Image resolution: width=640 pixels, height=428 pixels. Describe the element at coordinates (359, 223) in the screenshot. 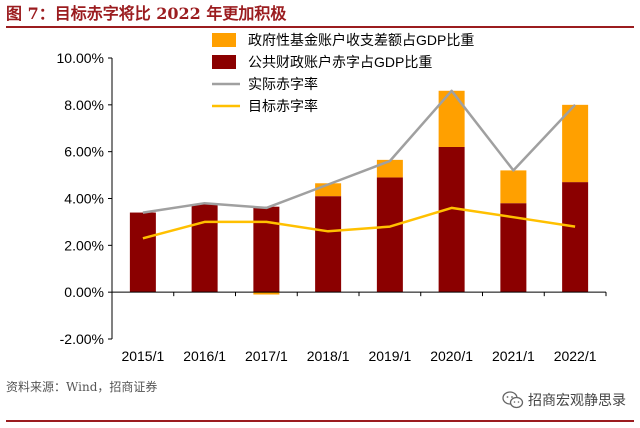

I see `line-target-deficit` at that location.